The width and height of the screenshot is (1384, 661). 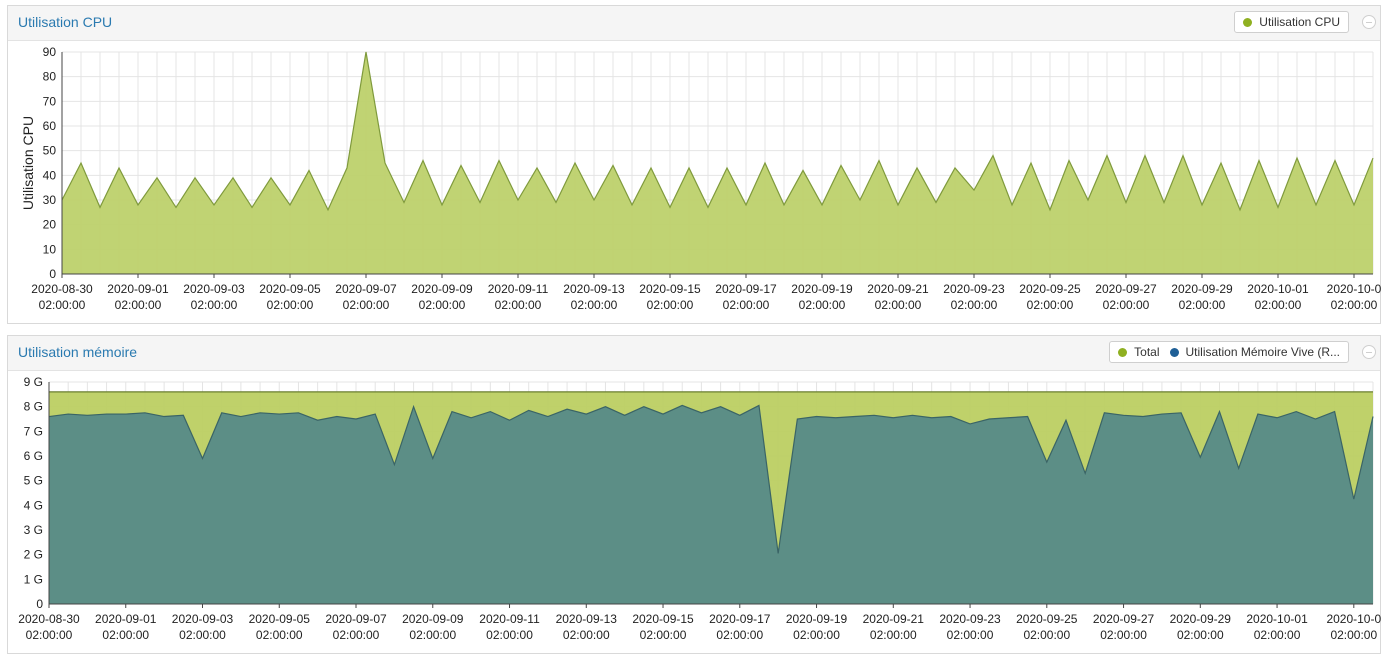 What do you see at coordinates (1369, 352) in the screenshot?
I see `memory-collapse-icon` at bounding box center [1369, 352].